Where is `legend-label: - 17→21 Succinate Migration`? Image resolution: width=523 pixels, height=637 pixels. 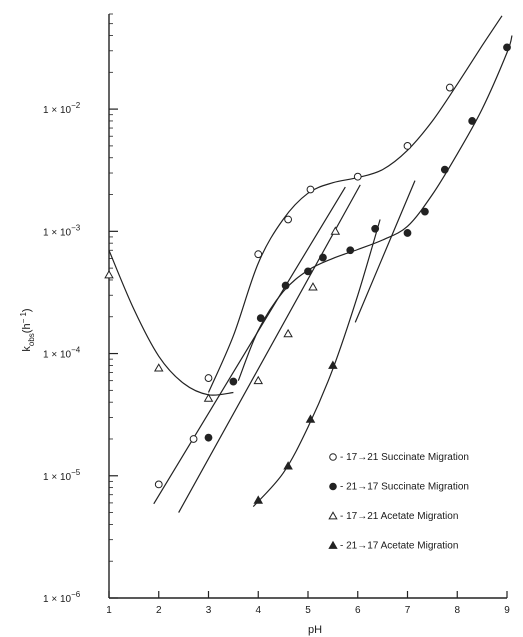 legend-label: - 17→21 Succinate Migration is located at coordinates (404, 457).